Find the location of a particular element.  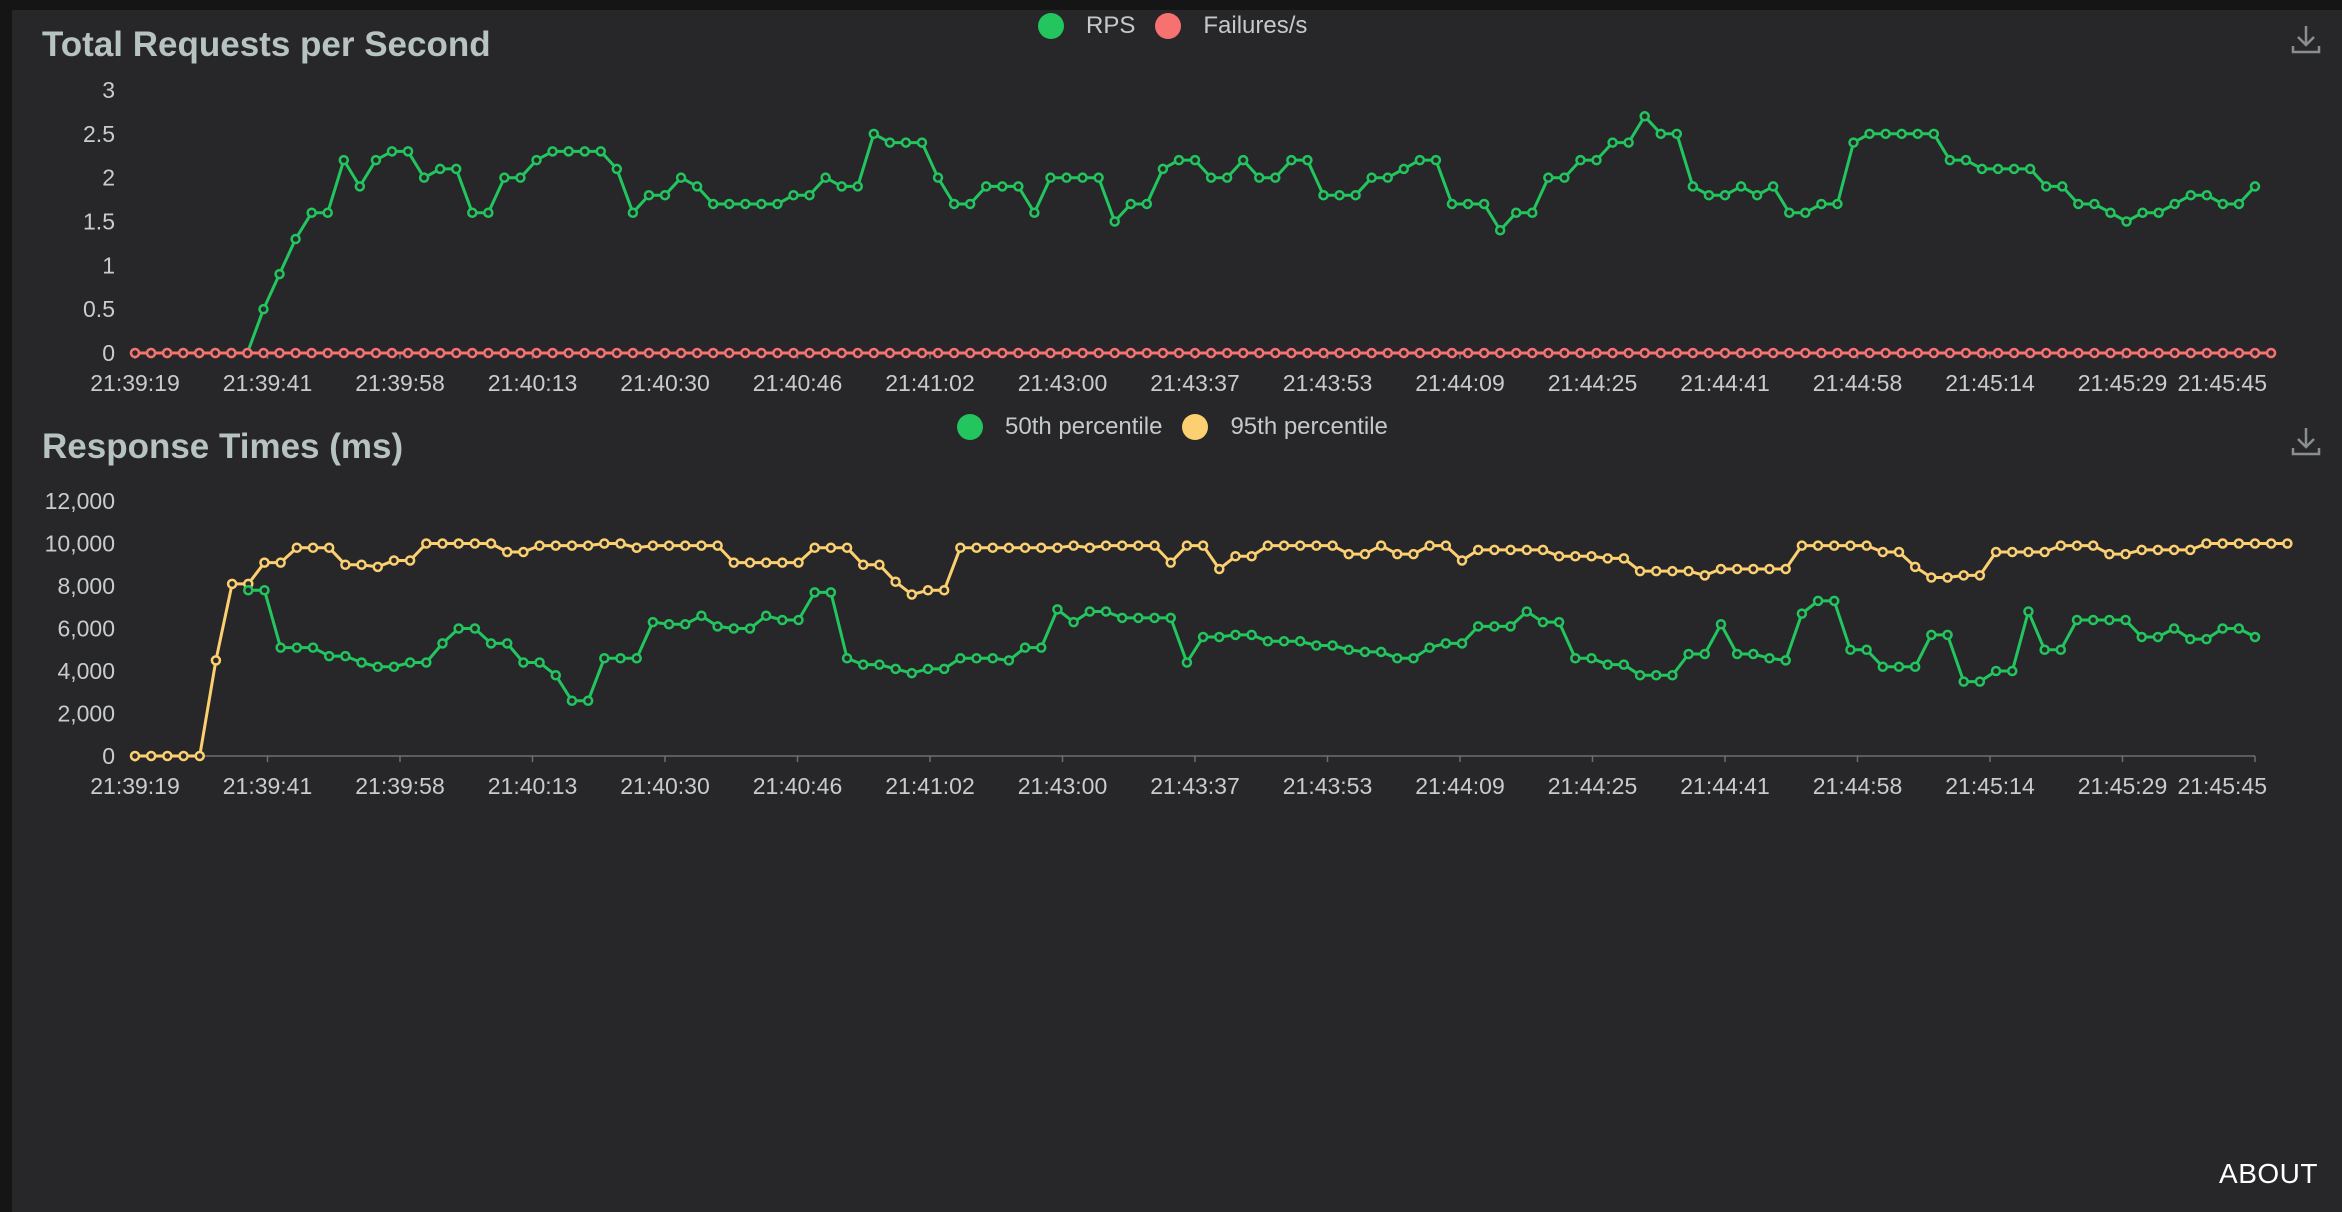

legend-item-failures: Failures/s is located at coordinates (1231, 26).